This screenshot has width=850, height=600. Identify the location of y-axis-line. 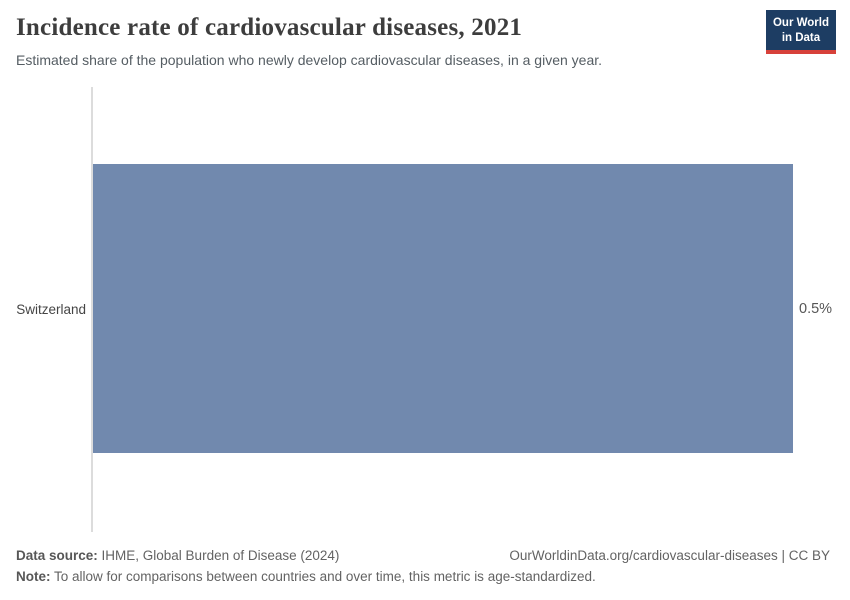
(92, 309).